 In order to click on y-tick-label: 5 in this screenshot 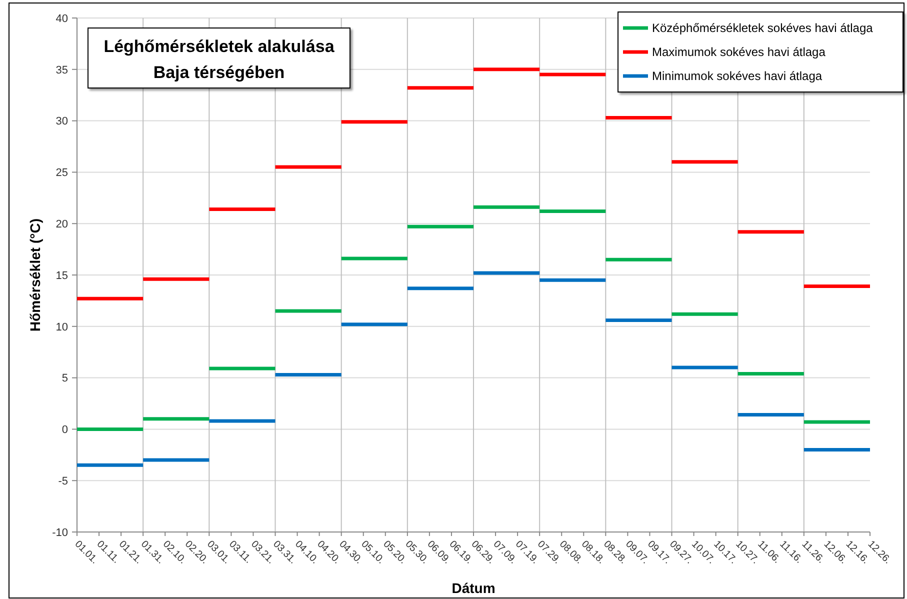, I will do `click(65, 378)`.